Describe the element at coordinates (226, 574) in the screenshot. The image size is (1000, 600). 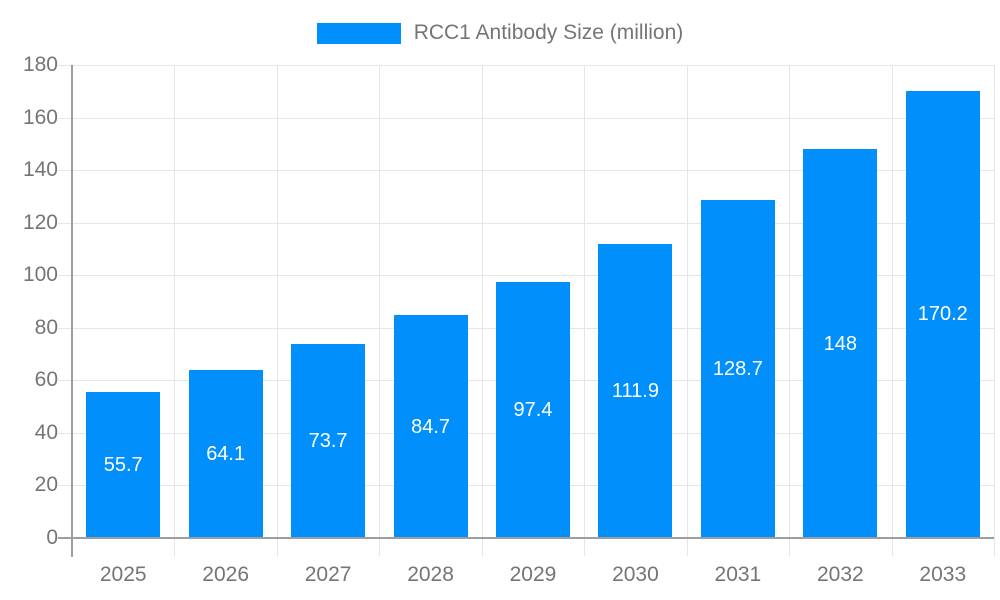
I see `x-axis-label: 2026` at that location.